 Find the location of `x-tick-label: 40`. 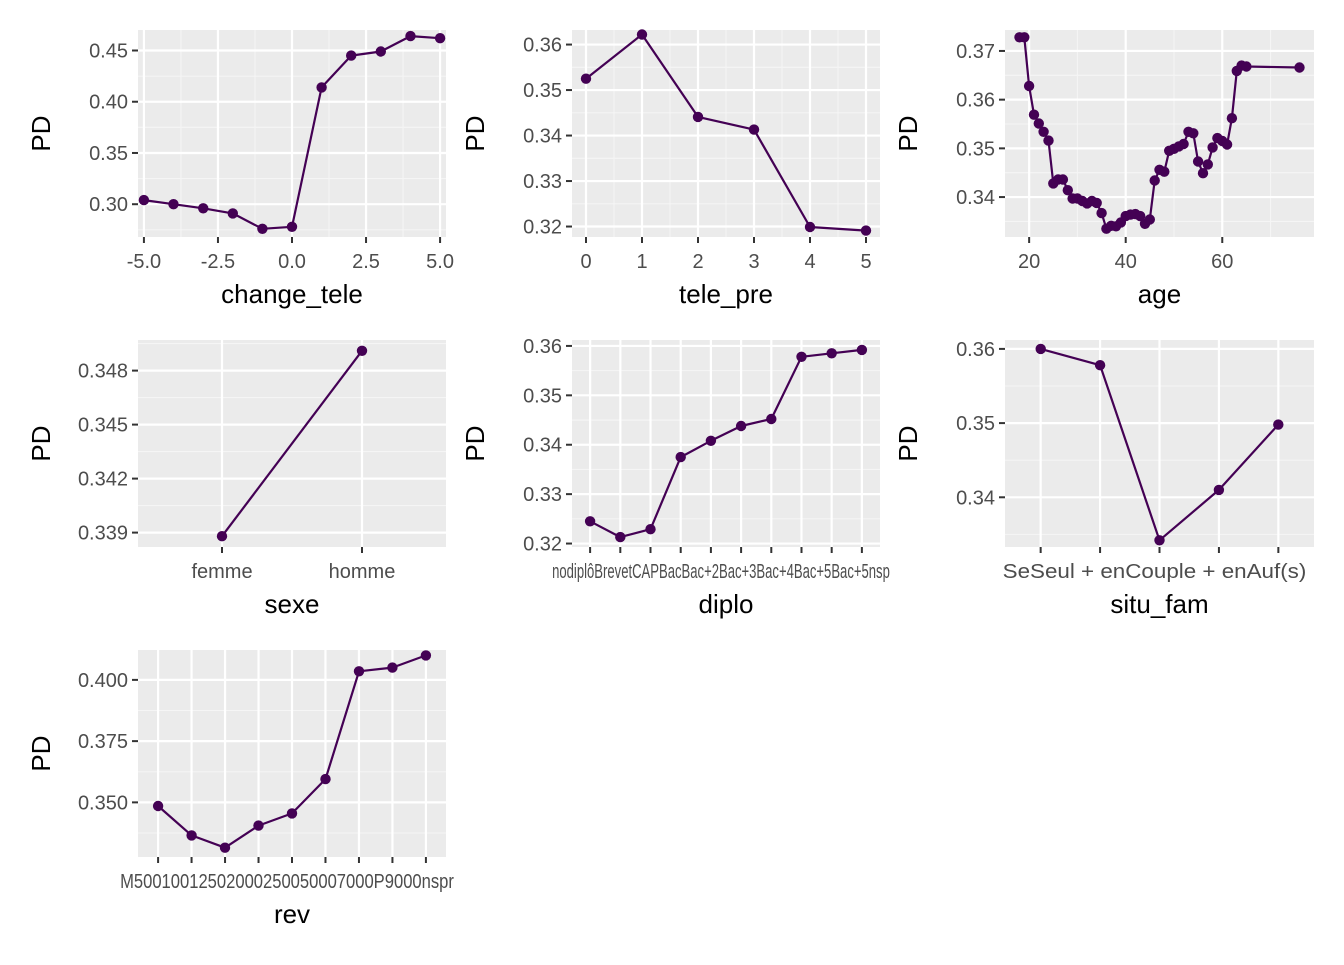

x-tick-label: 40 is located at coordinates (1126, 262).